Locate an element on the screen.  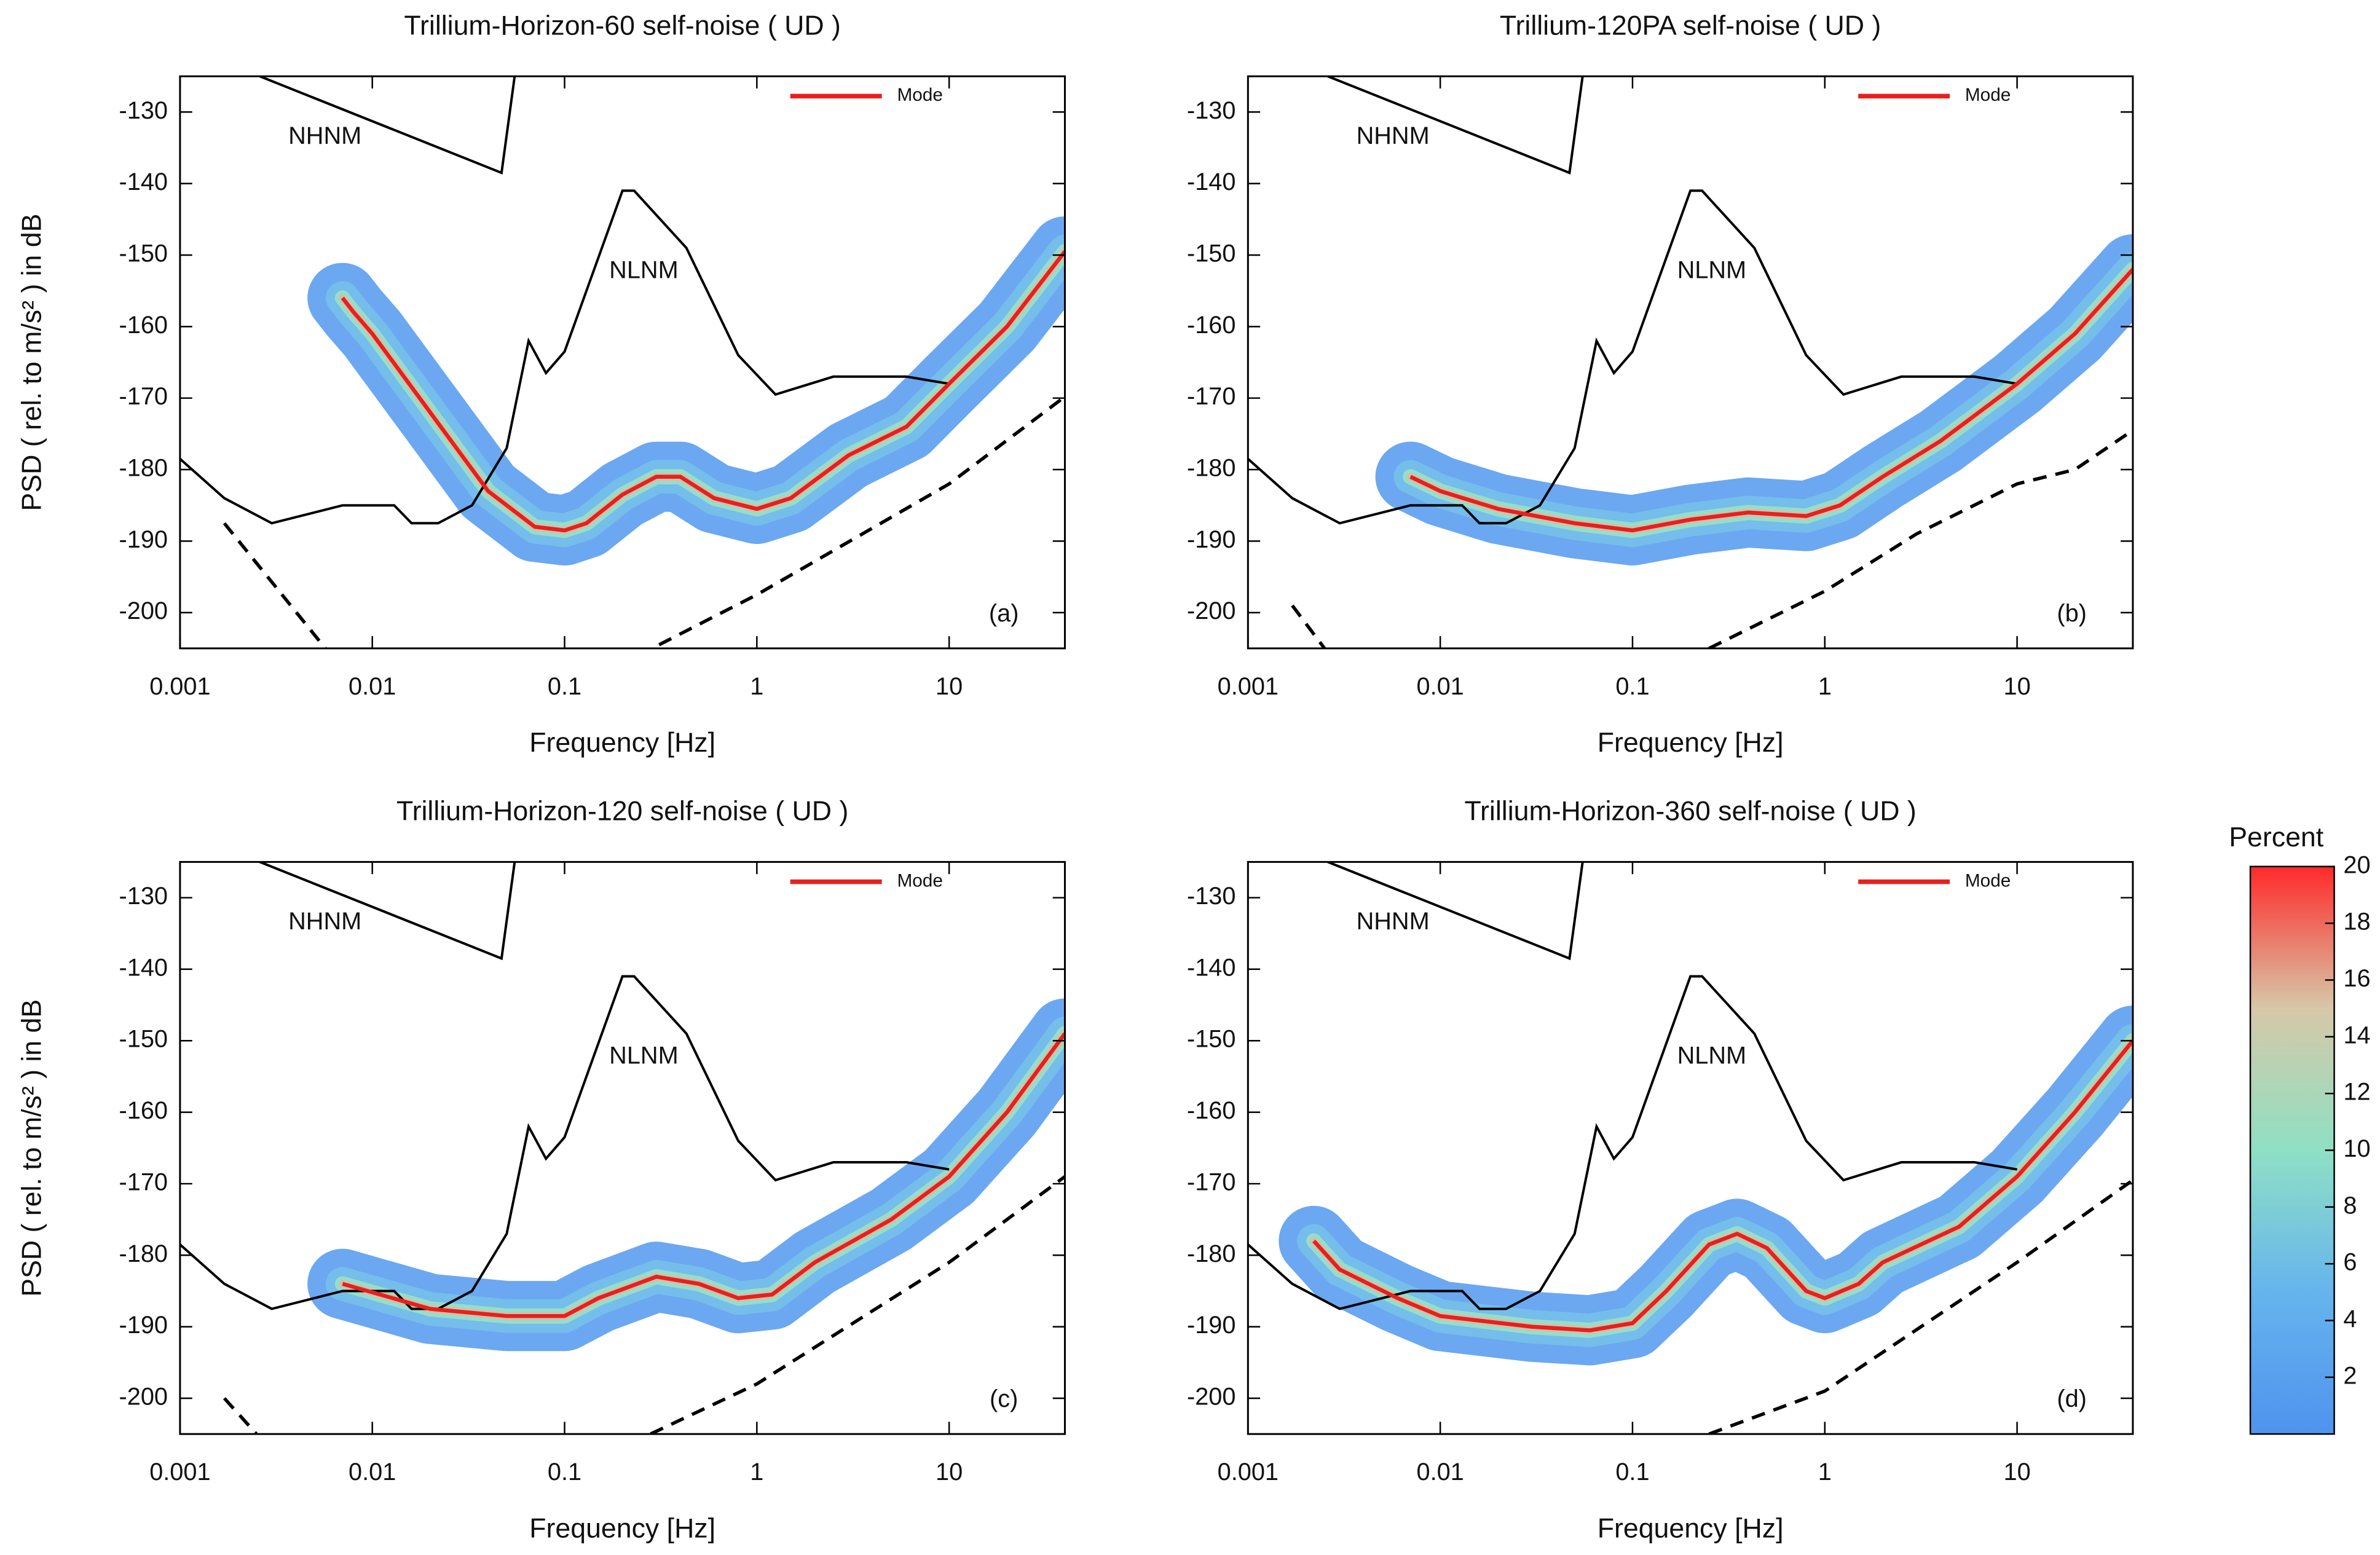
chart-title: Trillium-Horizon-60 self-noise ( UD ) is located at coordinates (622, 25).